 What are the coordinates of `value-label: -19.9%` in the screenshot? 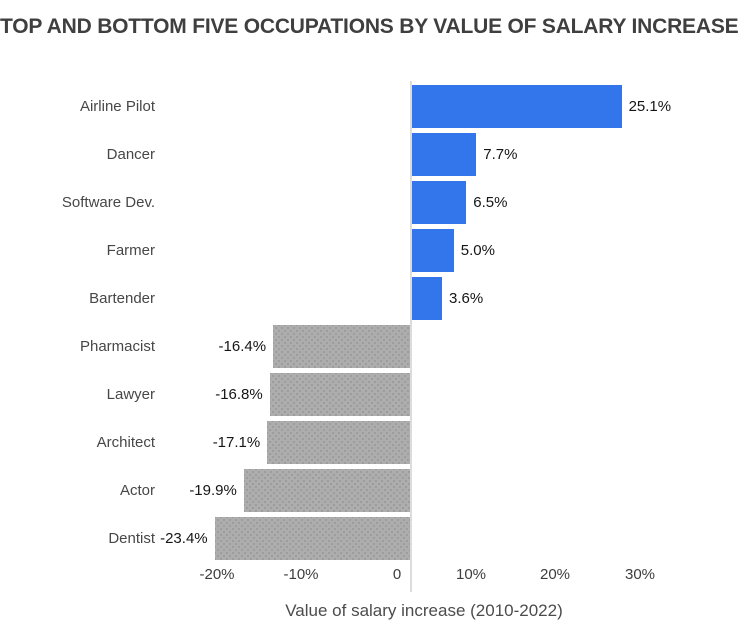 It's located at (213, 490).